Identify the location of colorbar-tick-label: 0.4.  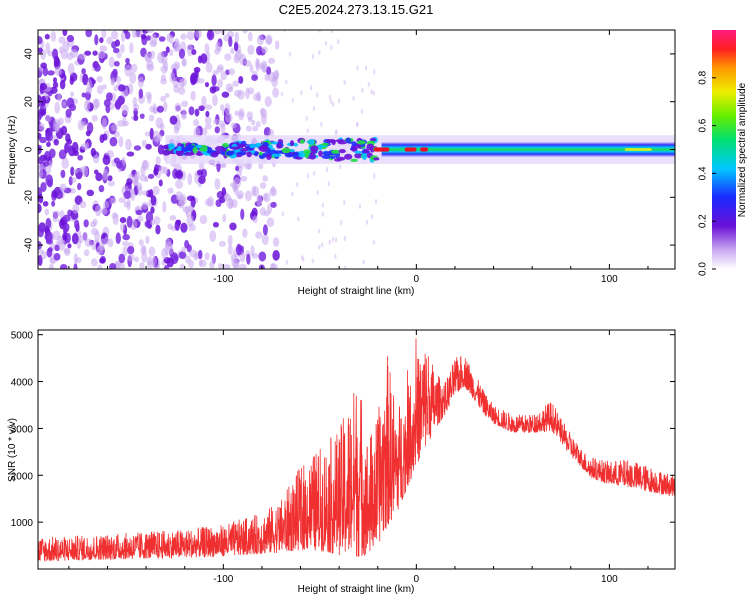
(703, 173).